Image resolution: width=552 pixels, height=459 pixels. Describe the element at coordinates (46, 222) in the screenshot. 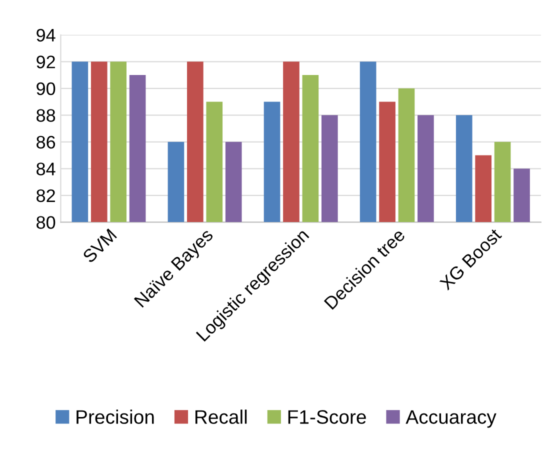

I see `y-tick-label: 80` at that location.